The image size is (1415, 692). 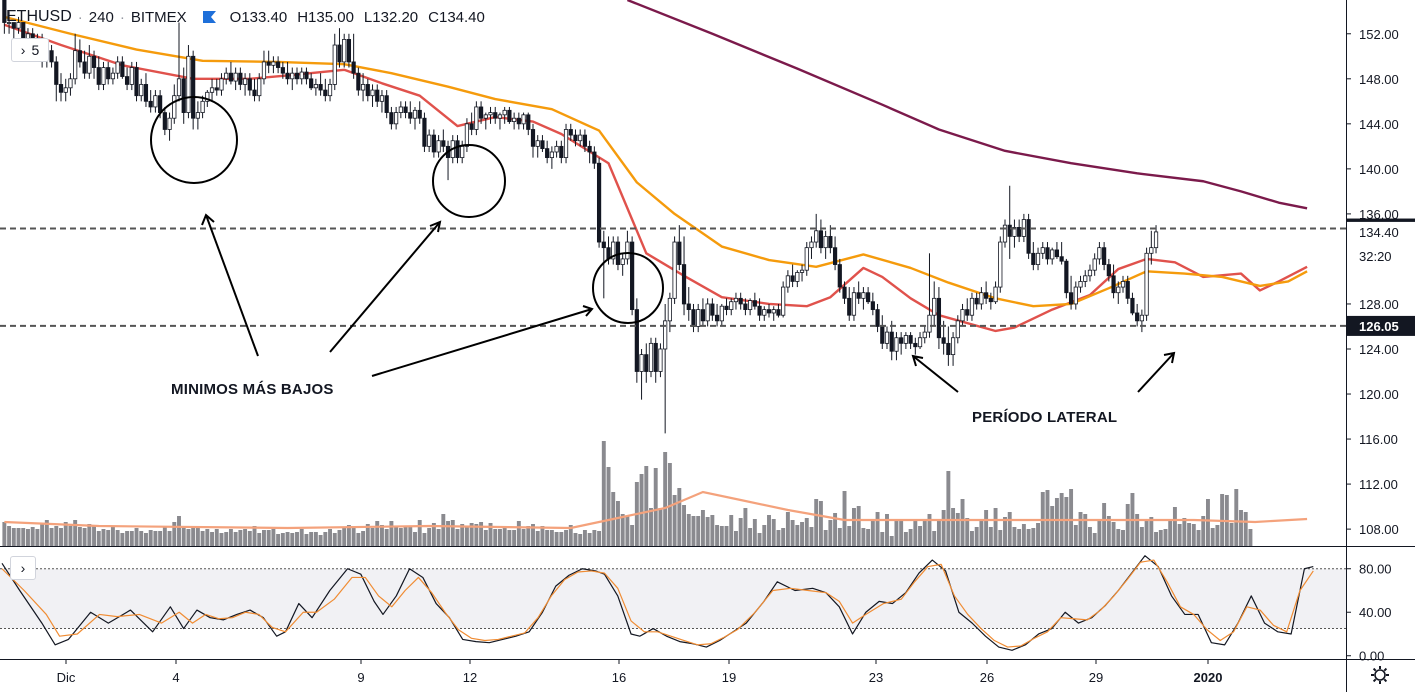 I want to click on price-label: 126.05, so click(x=1379, y=326).